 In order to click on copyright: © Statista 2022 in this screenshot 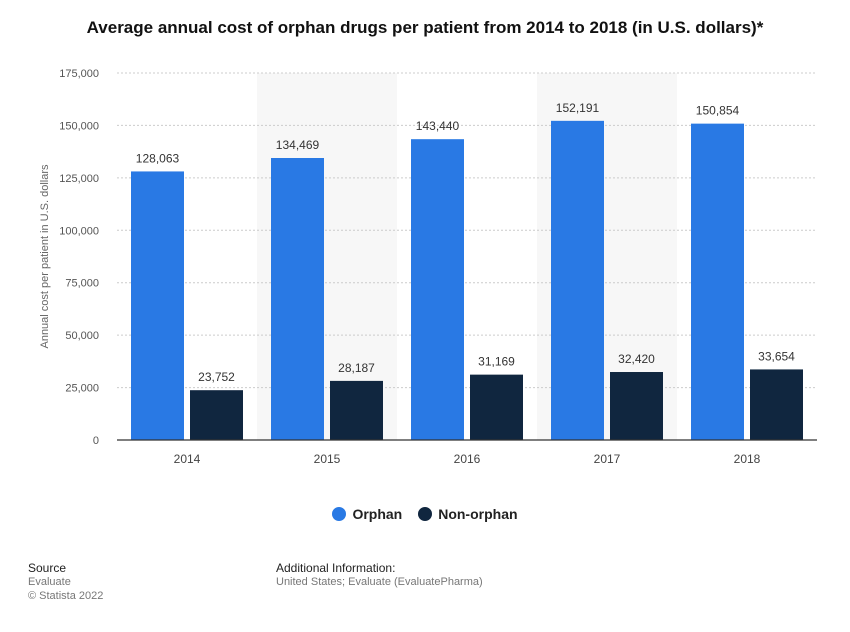, I will do `click(66, 596)`.